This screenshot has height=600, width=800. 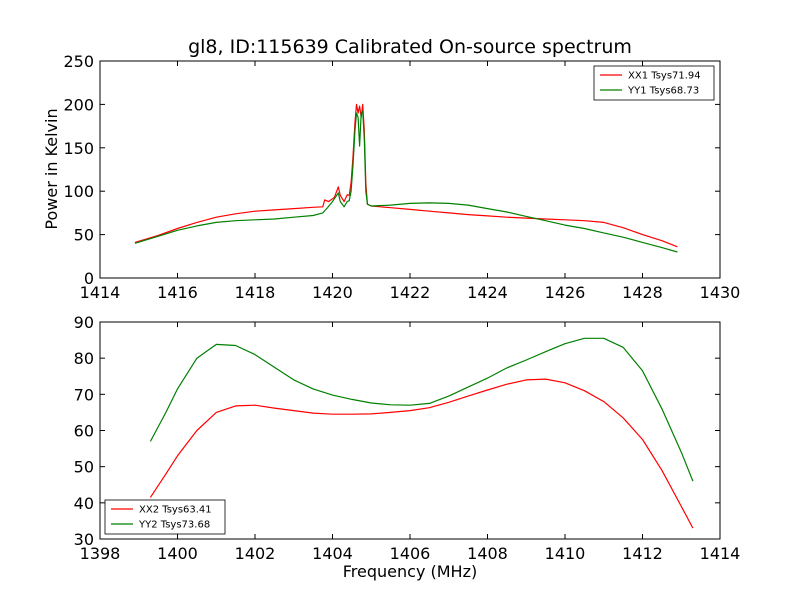 What do you see at coordinates (255, 553) in the screenshot?
I see `bottom-x-tick-label: 1402` at bounding box center [255, 553].